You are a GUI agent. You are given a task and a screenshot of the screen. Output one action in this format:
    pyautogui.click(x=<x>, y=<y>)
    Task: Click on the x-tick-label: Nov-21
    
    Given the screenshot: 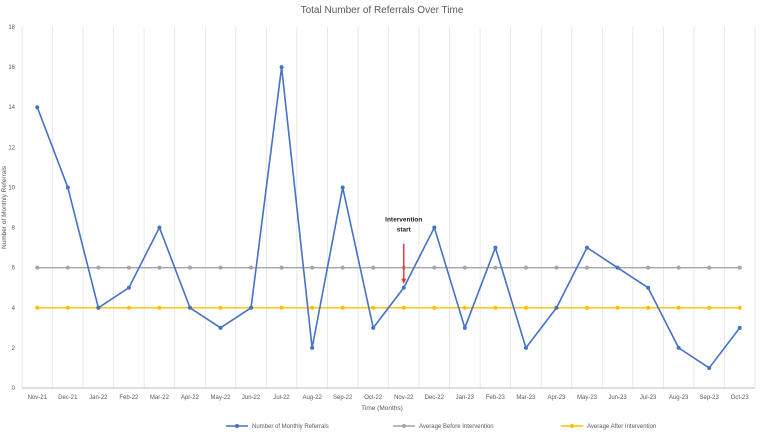 What is the action you would take?
    pyautogui.click(x=38, y=398)
    